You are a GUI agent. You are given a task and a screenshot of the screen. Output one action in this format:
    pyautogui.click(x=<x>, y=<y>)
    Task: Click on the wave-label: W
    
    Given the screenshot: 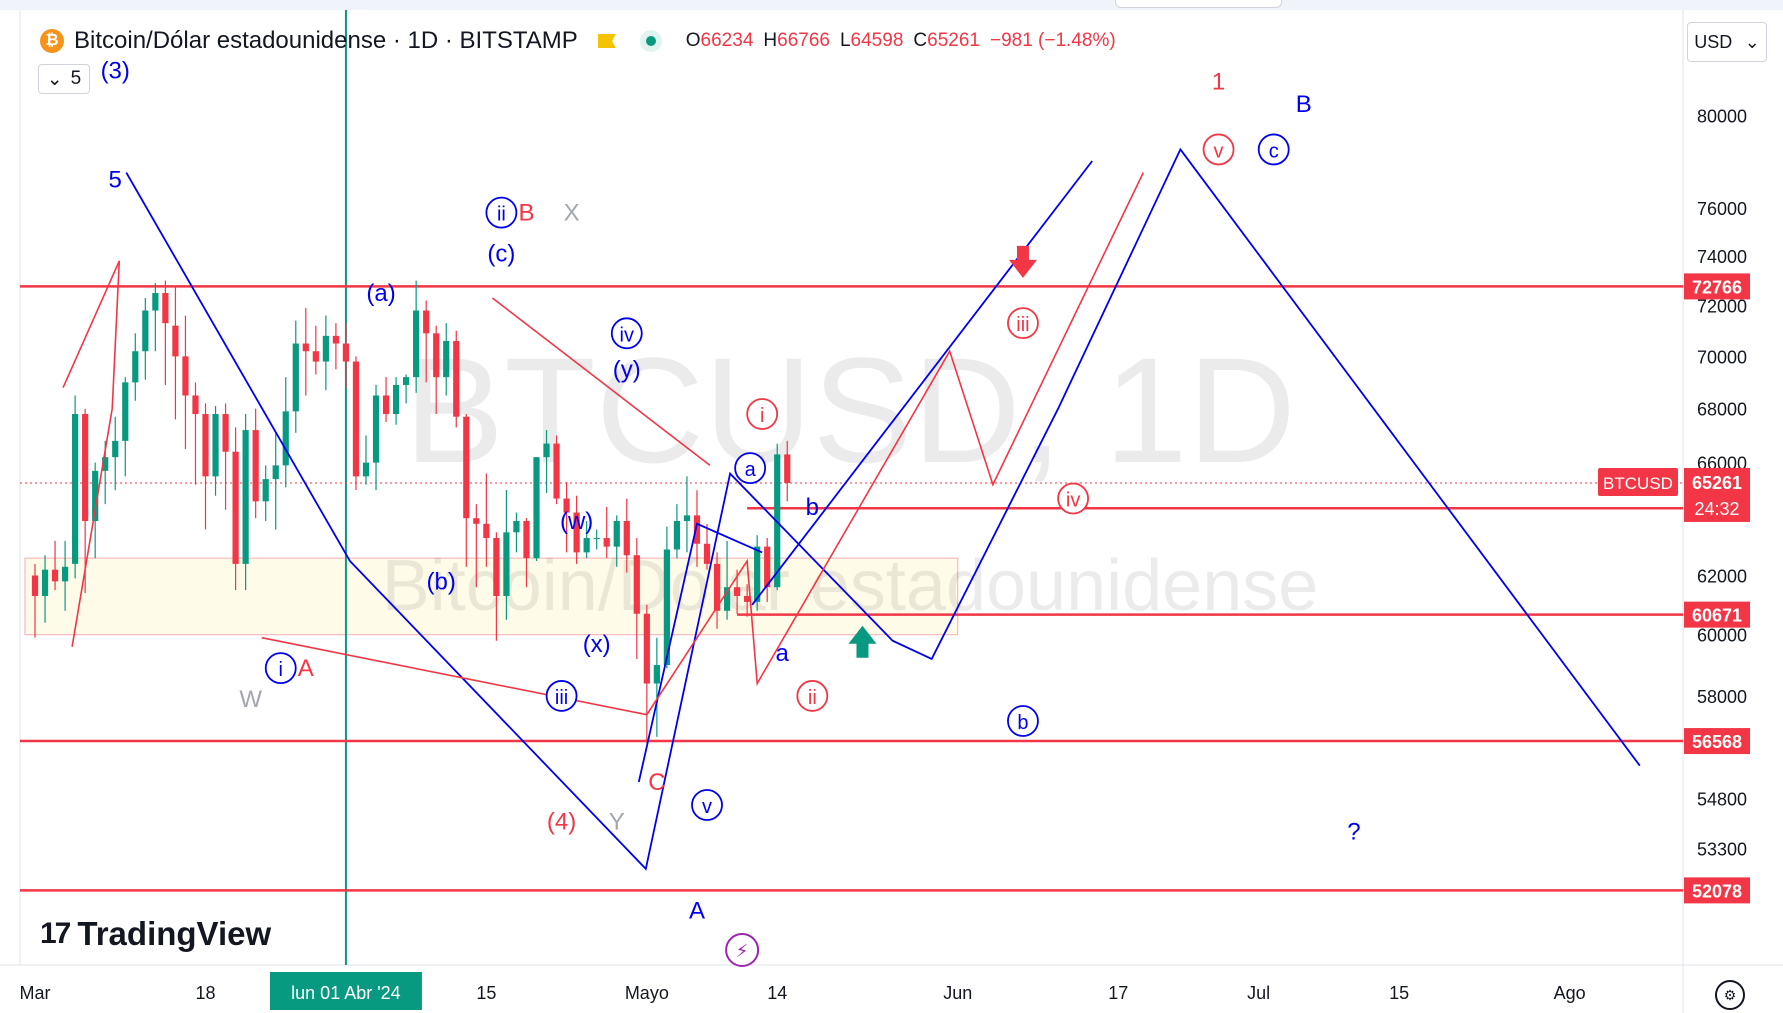 What is the action you would take?
    pyautogui.click(x=250, y=699)
    